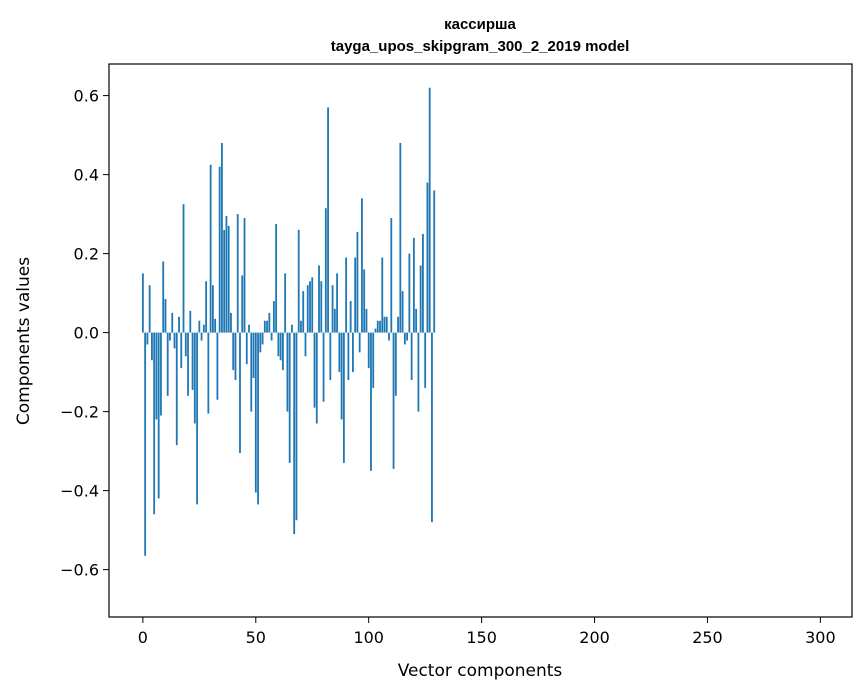  I want to click on x-axis-ticks: 0 50 100 150 200 250 300, so click(487, 632).